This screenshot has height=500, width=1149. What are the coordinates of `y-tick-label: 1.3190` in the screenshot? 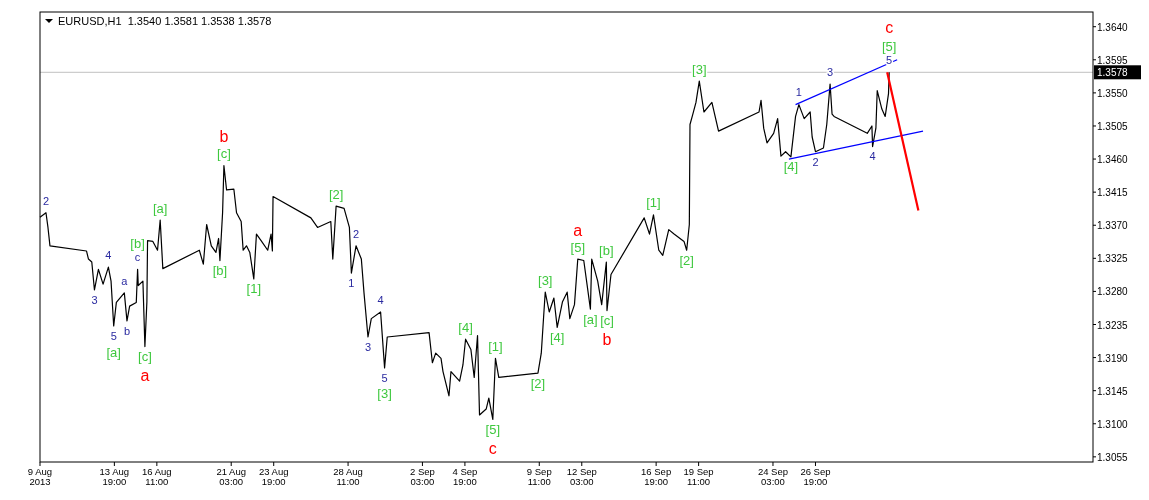 It's located at (1113, 358).